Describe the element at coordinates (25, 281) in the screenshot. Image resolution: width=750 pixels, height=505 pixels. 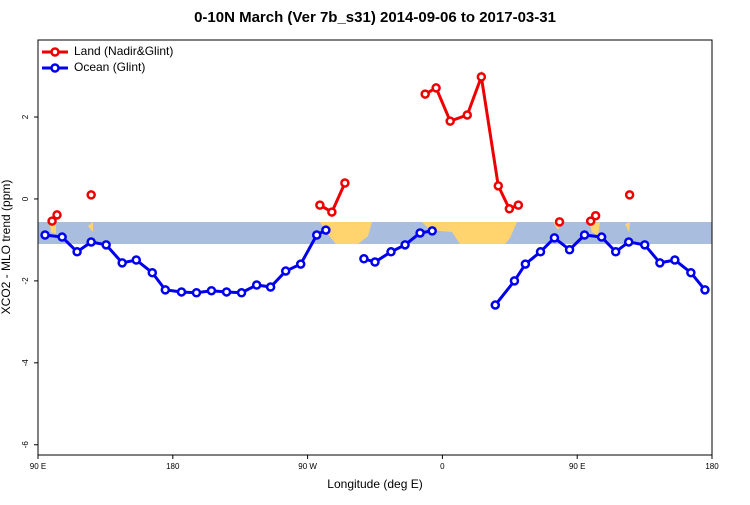
I see `y-tick-label: -2` at that location.